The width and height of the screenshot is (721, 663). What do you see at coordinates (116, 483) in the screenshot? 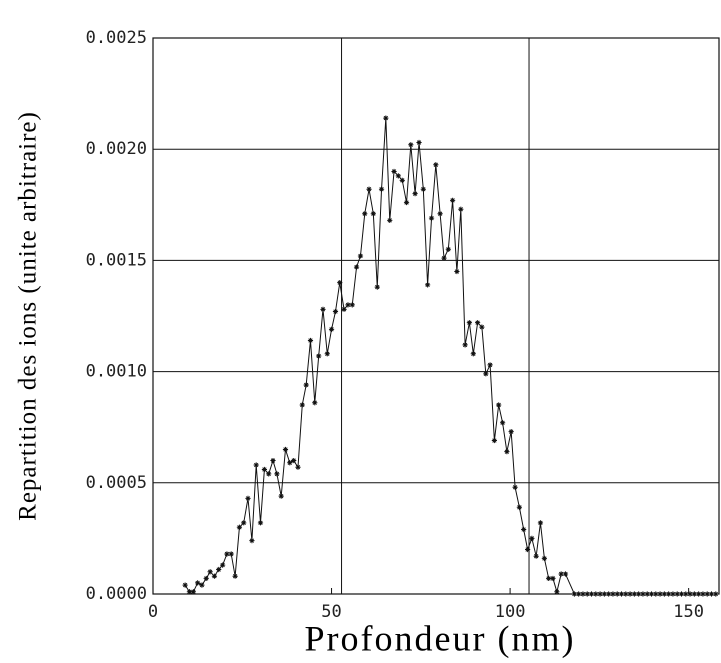
I see `y-tick-label: 0.0005` at bounding box center [116, 483].